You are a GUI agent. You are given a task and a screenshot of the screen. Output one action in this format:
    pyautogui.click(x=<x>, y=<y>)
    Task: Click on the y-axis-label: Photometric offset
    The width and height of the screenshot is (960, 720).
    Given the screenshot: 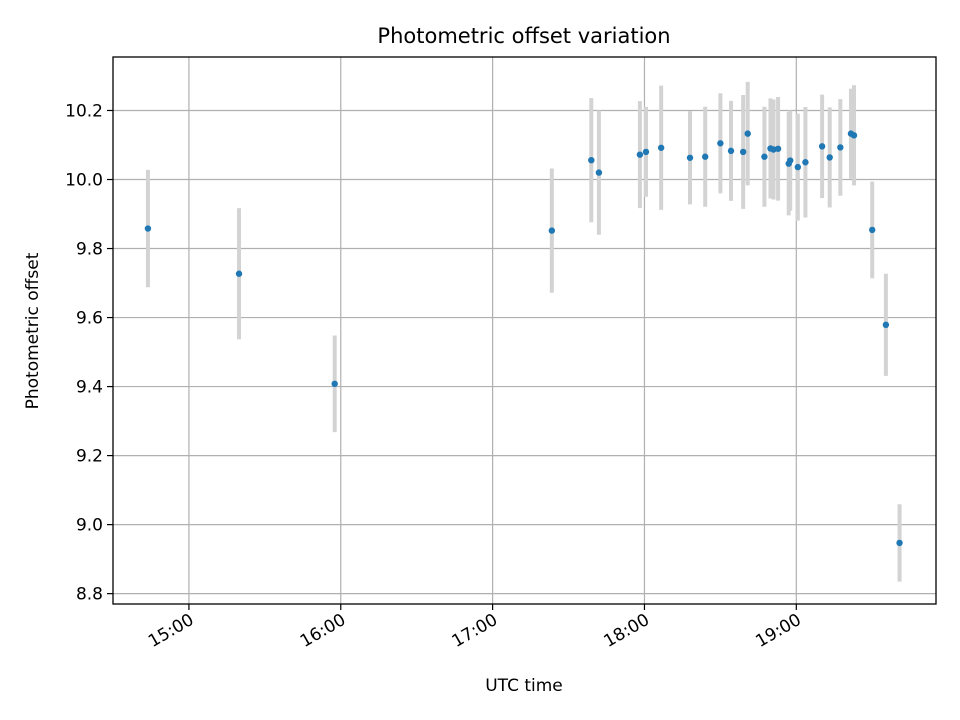 What is the action you would take?
    pyautogui.click(x=33, y=330)
    